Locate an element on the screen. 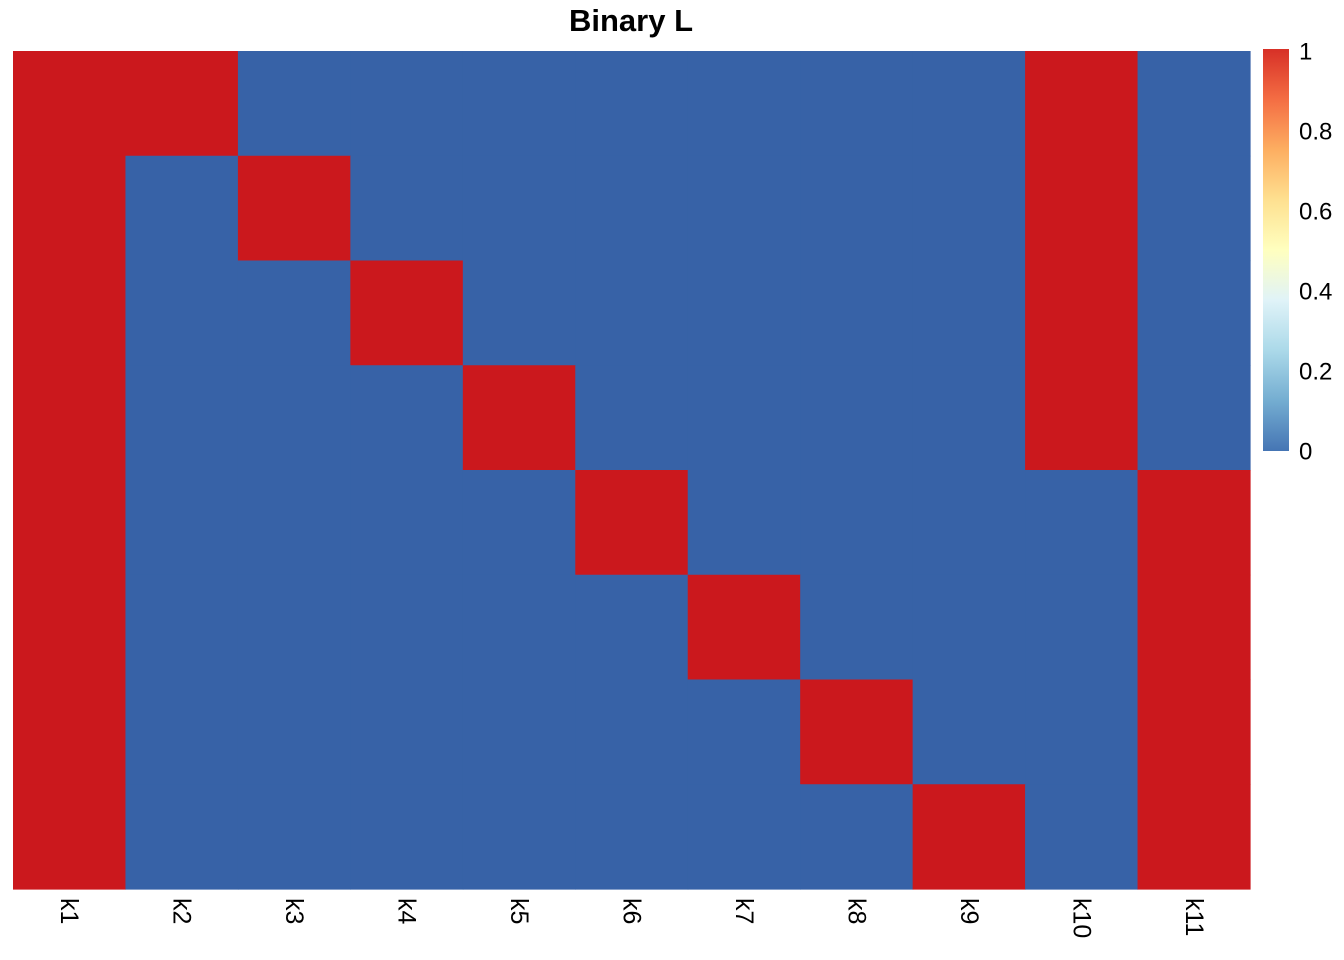  legend-tick-label: 0.8 is located at coordinates (1315, 132).